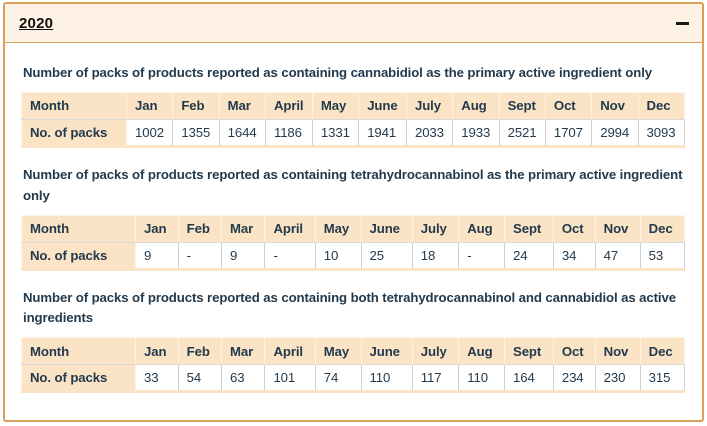 The height and width of the screenshot is (426, 707). Describe the element at coordinates (382, 132) in the screenshot. I see `packs-value: 1941` at that location.